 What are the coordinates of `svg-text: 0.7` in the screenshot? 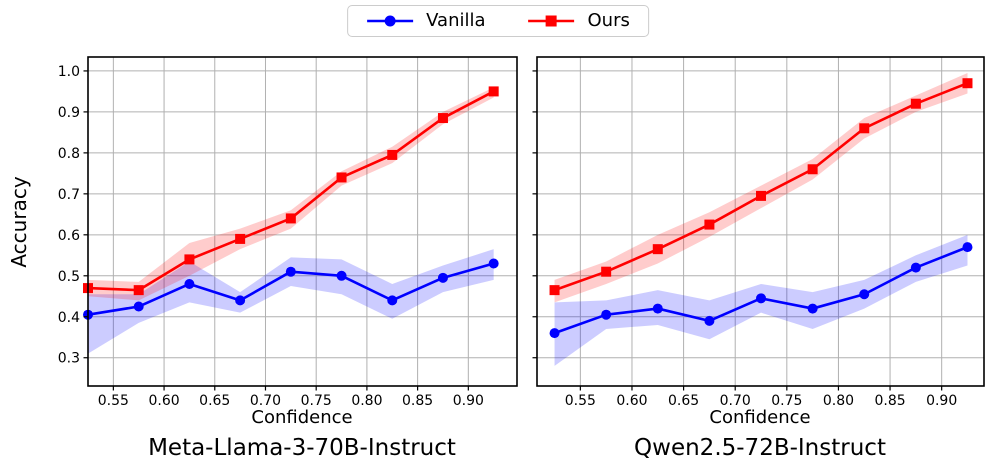 It's located at (69, 195).